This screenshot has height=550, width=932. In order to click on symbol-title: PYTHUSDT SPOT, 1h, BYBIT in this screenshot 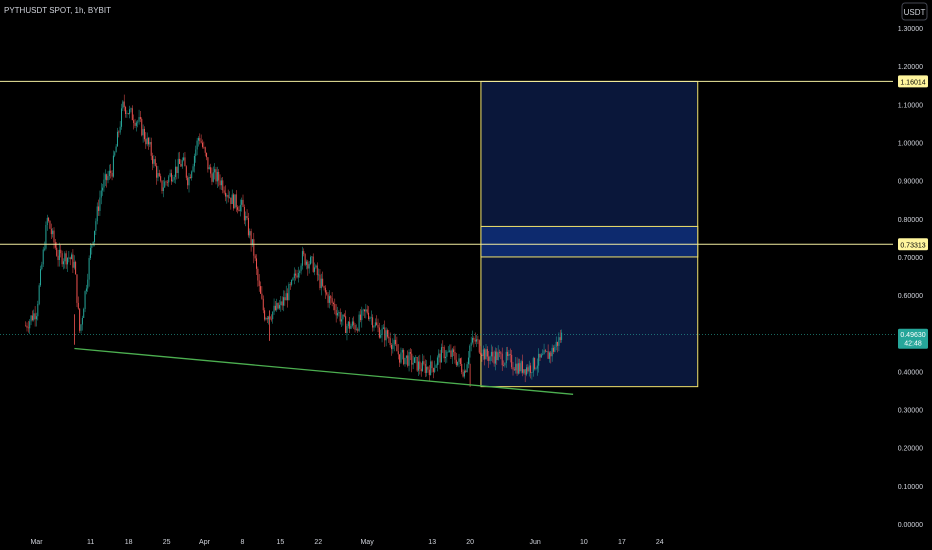, I will do `click(57, 10)`.